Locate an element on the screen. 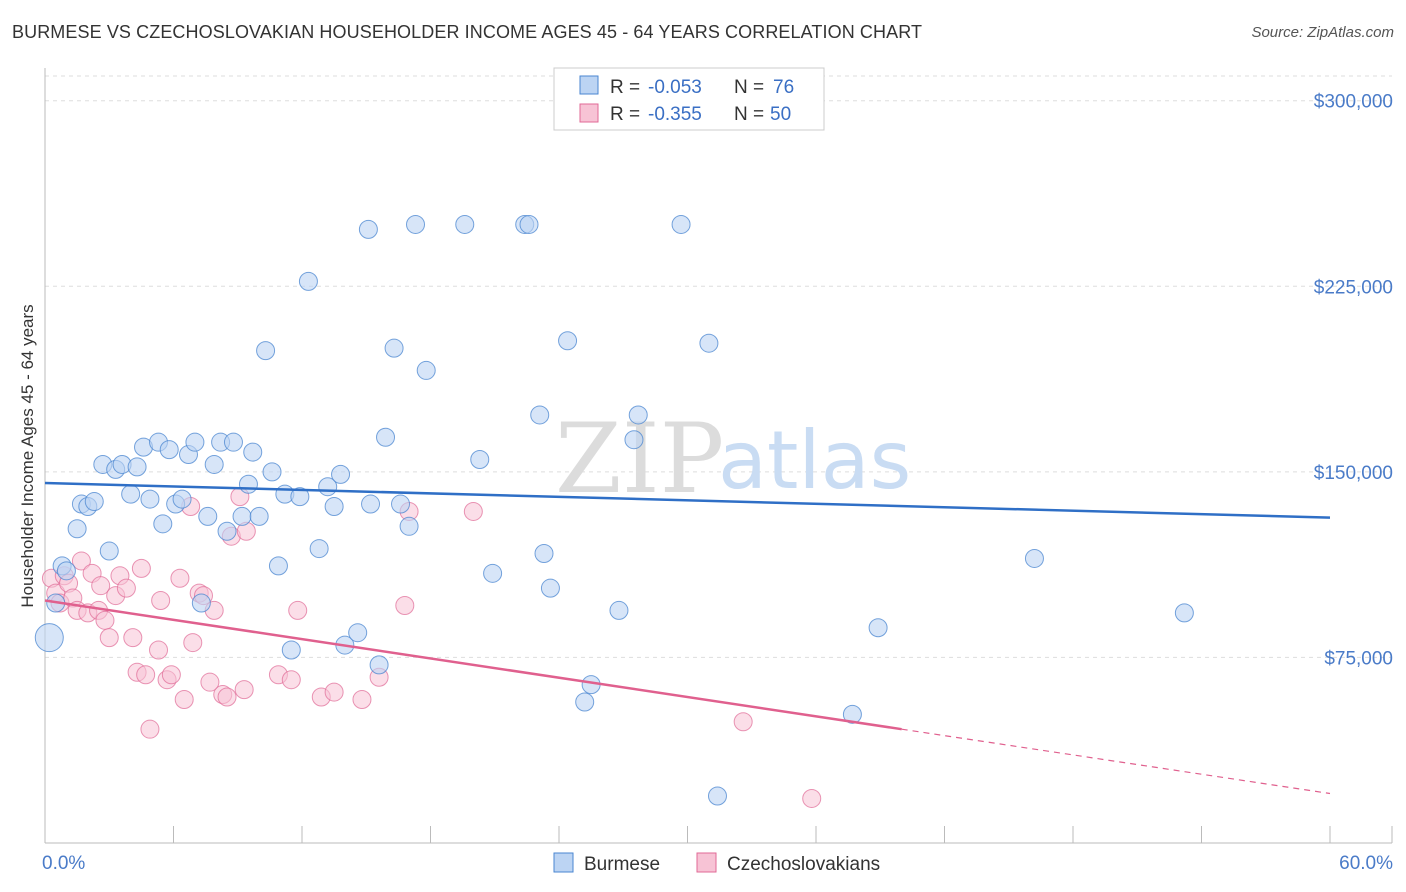  x-tick-label-max: 60.0% is located at coordinates (1366, 863).